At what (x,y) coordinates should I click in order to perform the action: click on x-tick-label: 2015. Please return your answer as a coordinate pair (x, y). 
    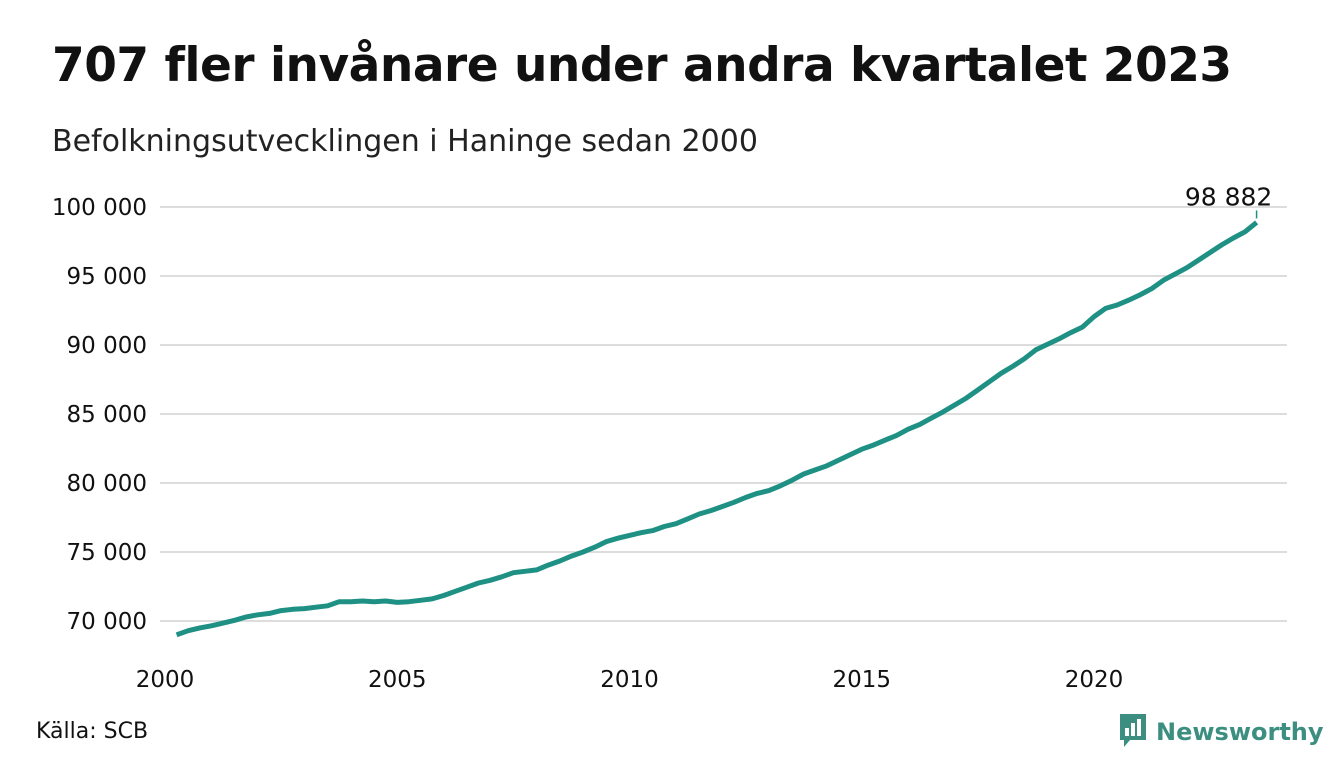
    Looking at the image, I should click on (861, 680).